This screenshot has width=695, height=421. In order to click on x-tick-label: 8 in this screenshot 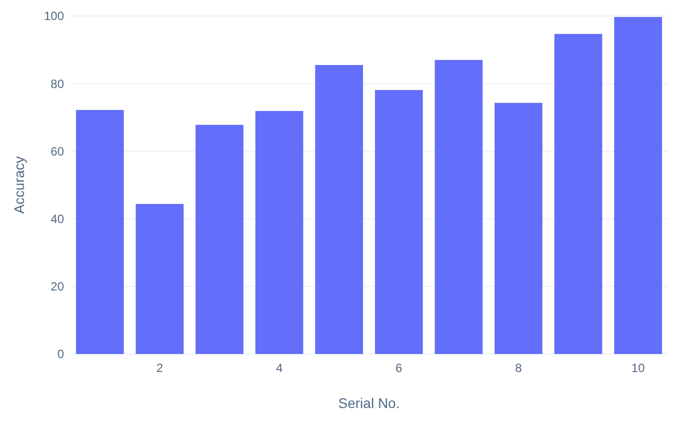, I will do `click(518, 368)`.